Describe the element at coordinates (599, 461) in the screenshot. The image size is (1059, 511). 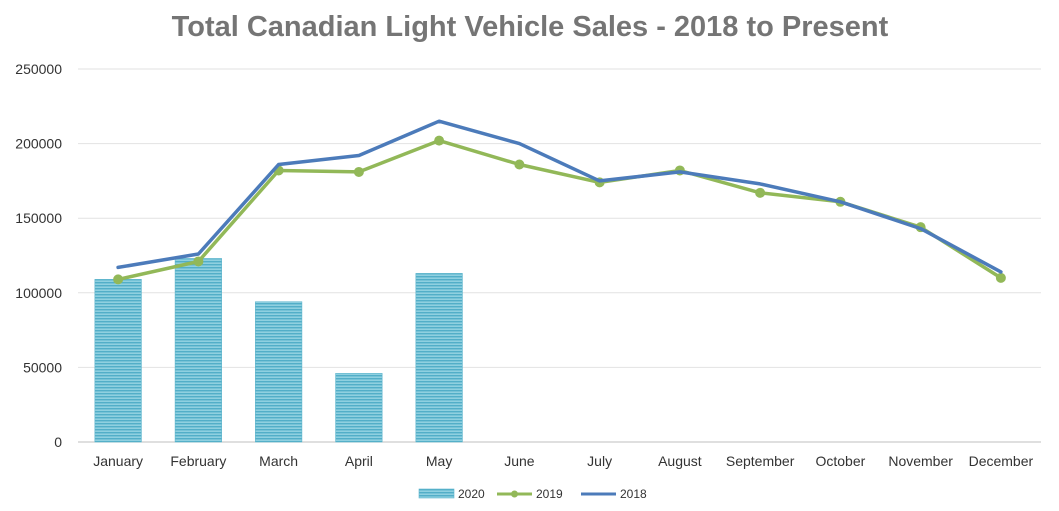
I see `x-tick-label: July` at that location.